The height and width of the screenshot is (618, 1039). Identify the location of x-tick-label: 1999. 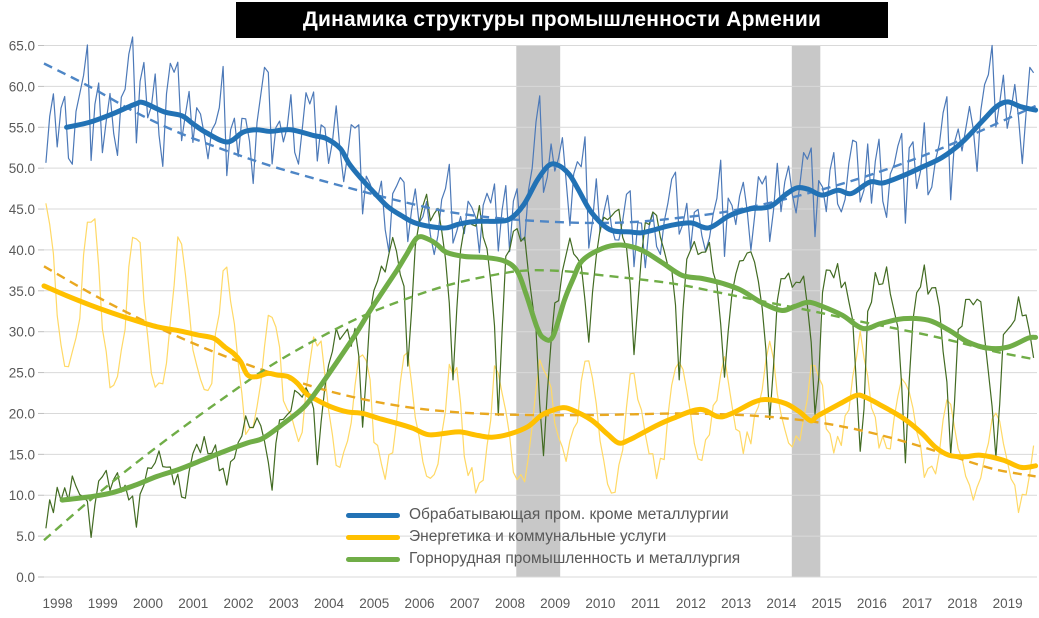
(103, 603).